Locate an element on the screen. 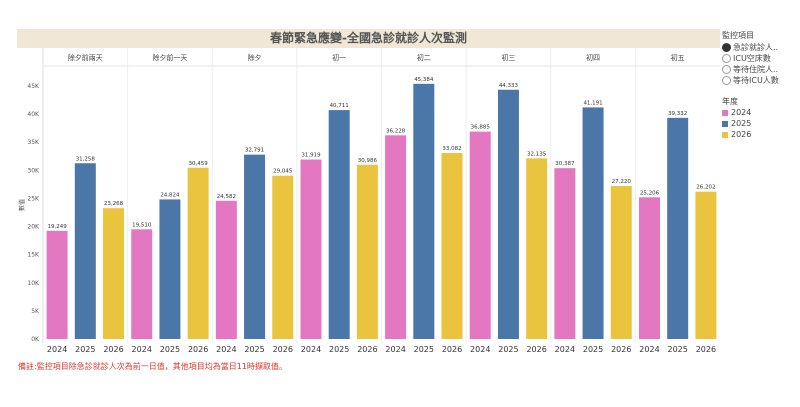 The width and height of the screenshot is (800, 407). data-label: 41,191 is located at coordinates (592, 103).